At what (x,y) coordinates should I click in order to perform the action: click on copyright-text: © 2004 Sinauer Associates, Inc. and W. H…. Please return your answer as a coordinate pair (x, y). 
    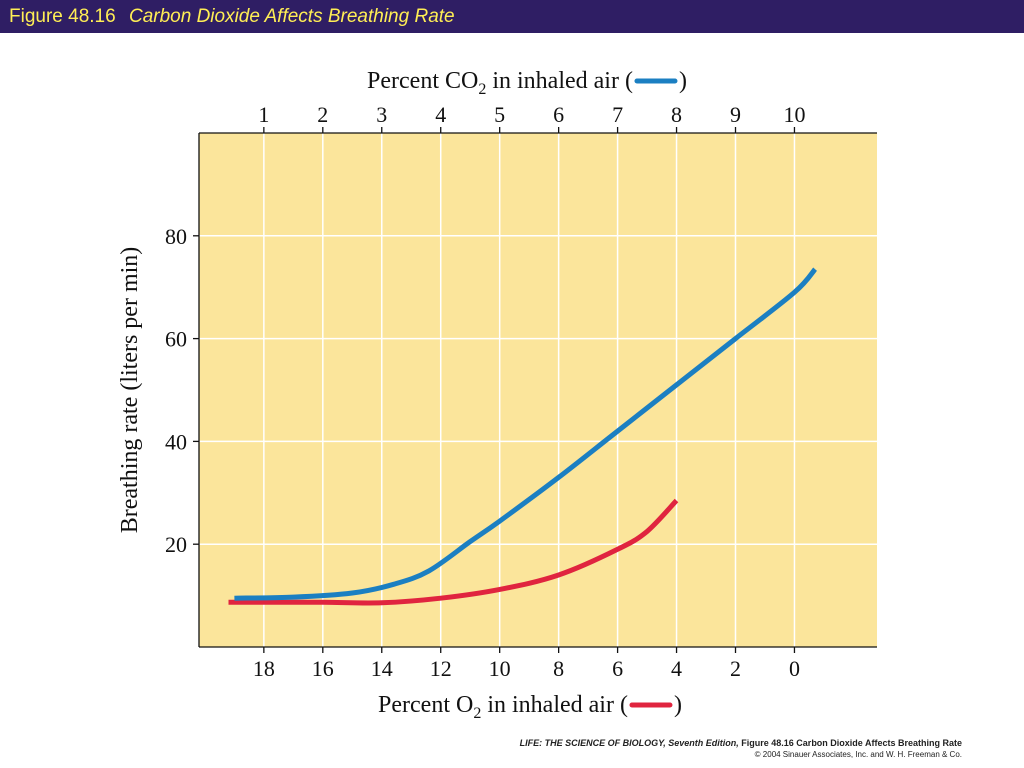
    Looking at the image, I should click on (858, 754).